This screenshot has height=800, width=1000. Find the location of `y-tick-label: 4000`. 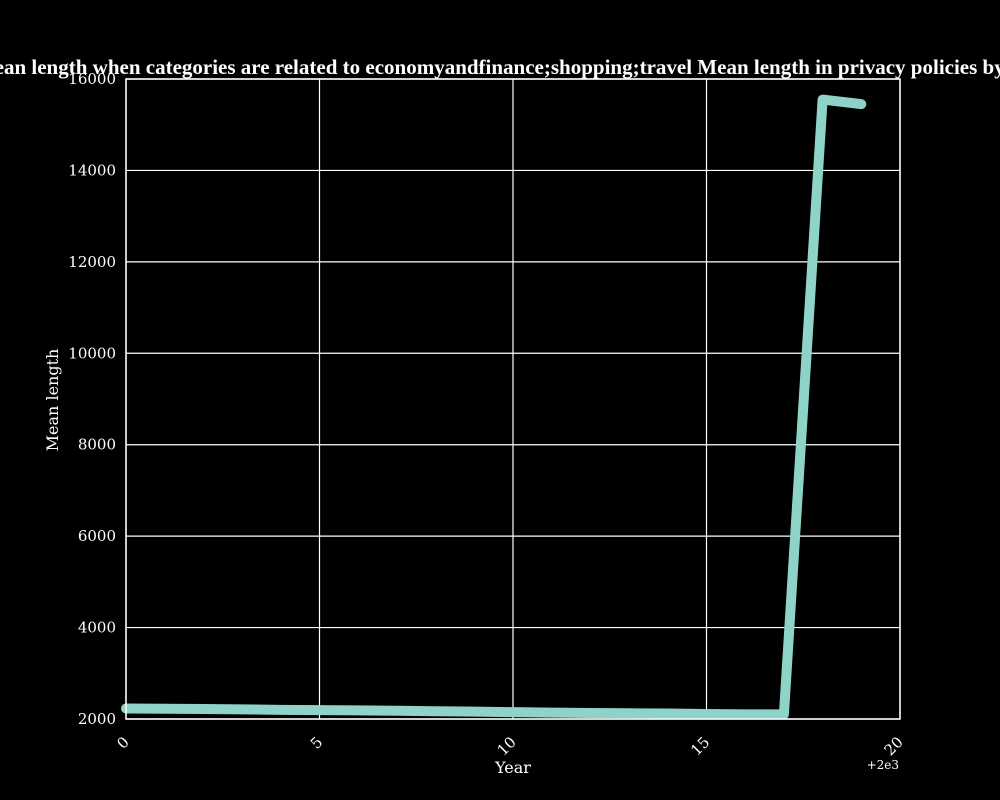

y-tick-label: 4000 is located at coordinates (97, 628).